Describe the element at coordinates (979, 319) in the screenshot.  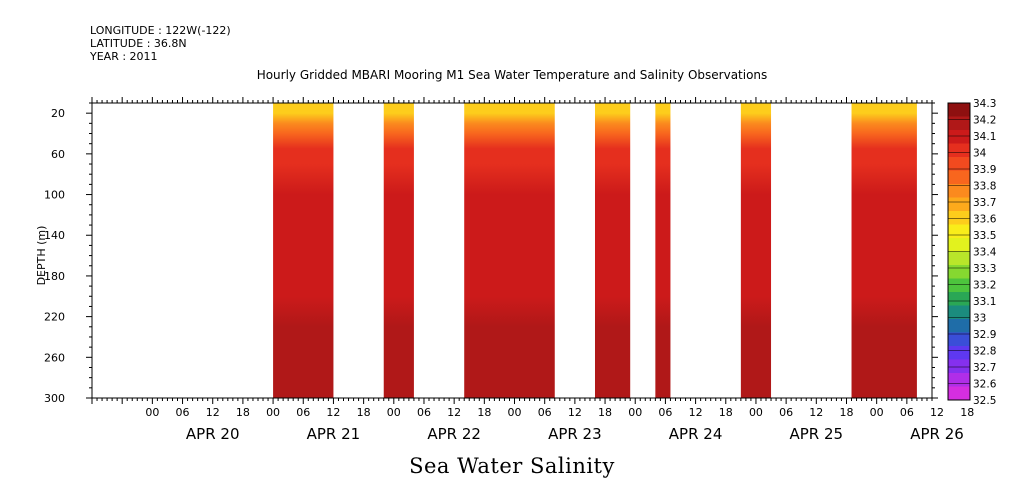
I see `colorbar-label: 33` at that location.